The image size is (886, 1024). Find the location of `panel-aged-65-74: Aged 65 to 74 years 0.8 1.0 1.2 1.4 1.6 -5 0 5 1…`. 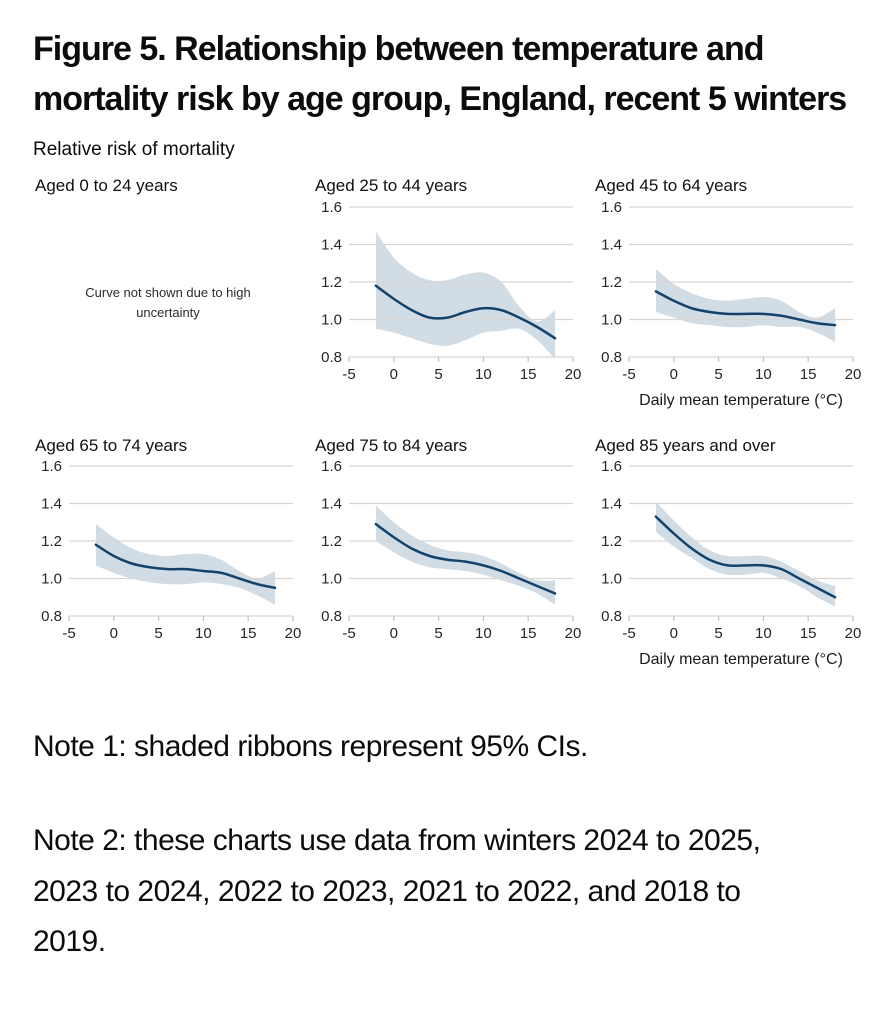

panel-aged-65-74: Aged 65 to 74 years 0.8 1.0 1.2 1.4 1.6 -5 0 5 1… is located at coordinates (168, 556).